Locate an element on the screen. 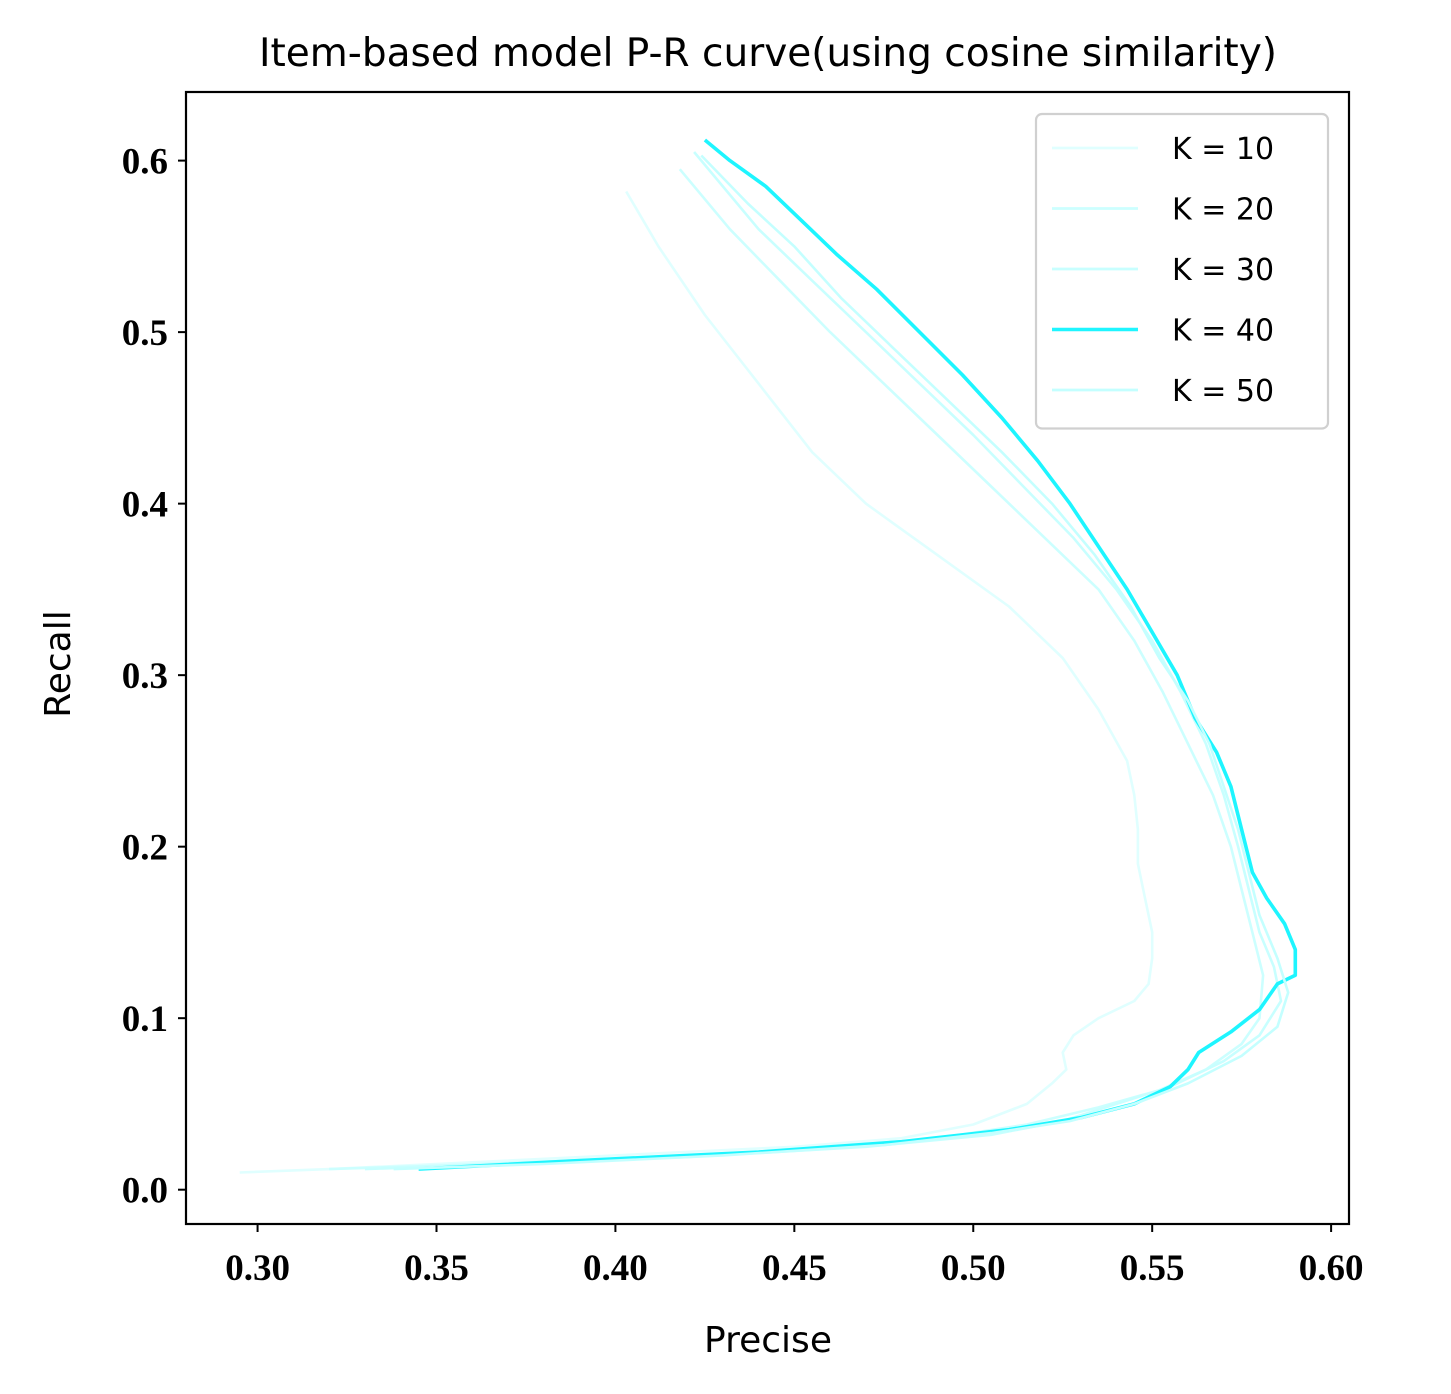 The image size is (1451, 1394). legend-label: K = 10 is located at coordinates (1223, 149).